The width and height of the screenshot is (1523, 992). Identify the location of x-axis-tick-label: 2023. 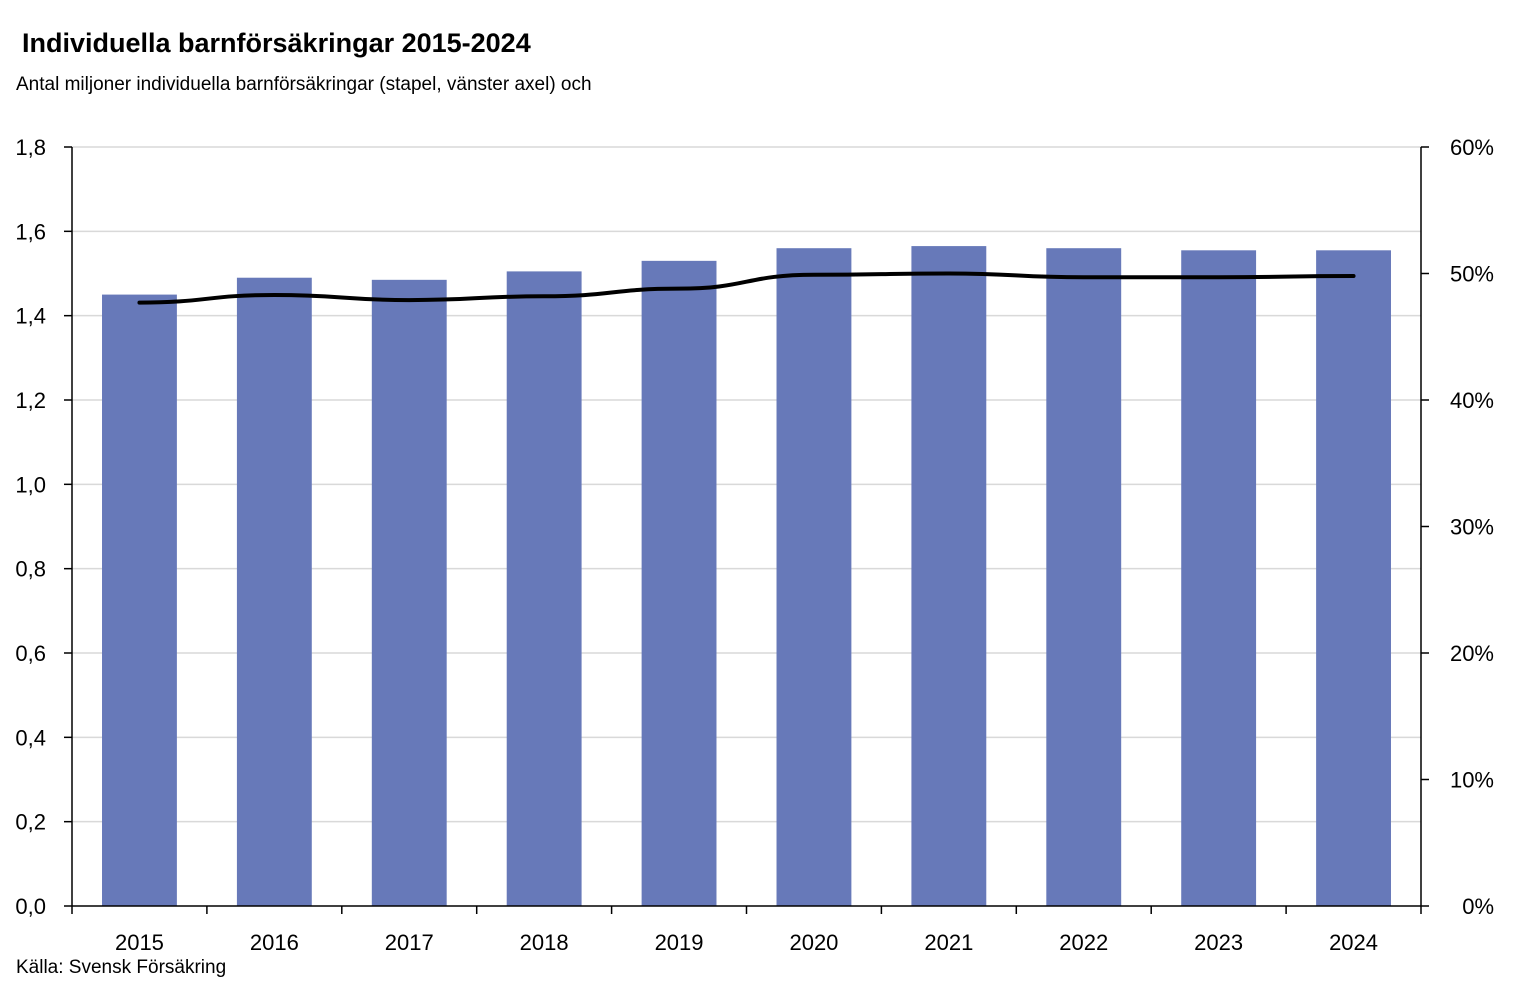
(1218, 942).